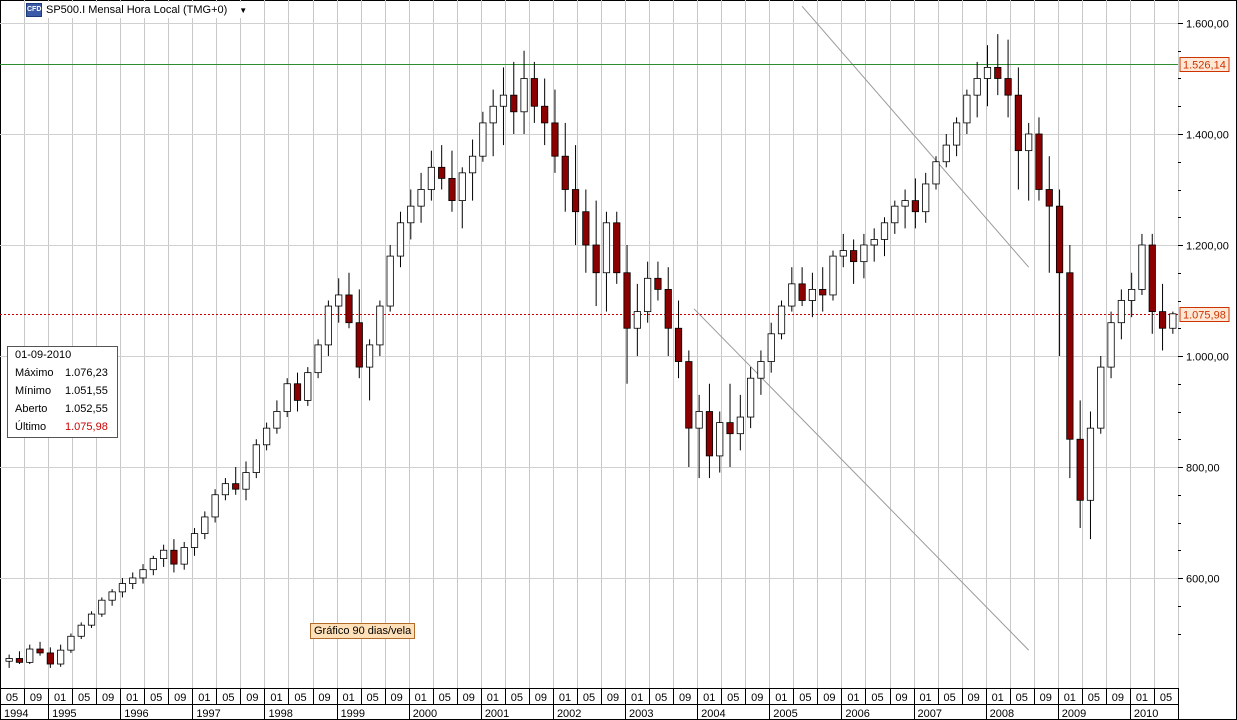  What do you see at coordinates (1207, 358) in the screenshot?
I see `y-tick-label: 1.000,00` at bounding box center [1207, 358].